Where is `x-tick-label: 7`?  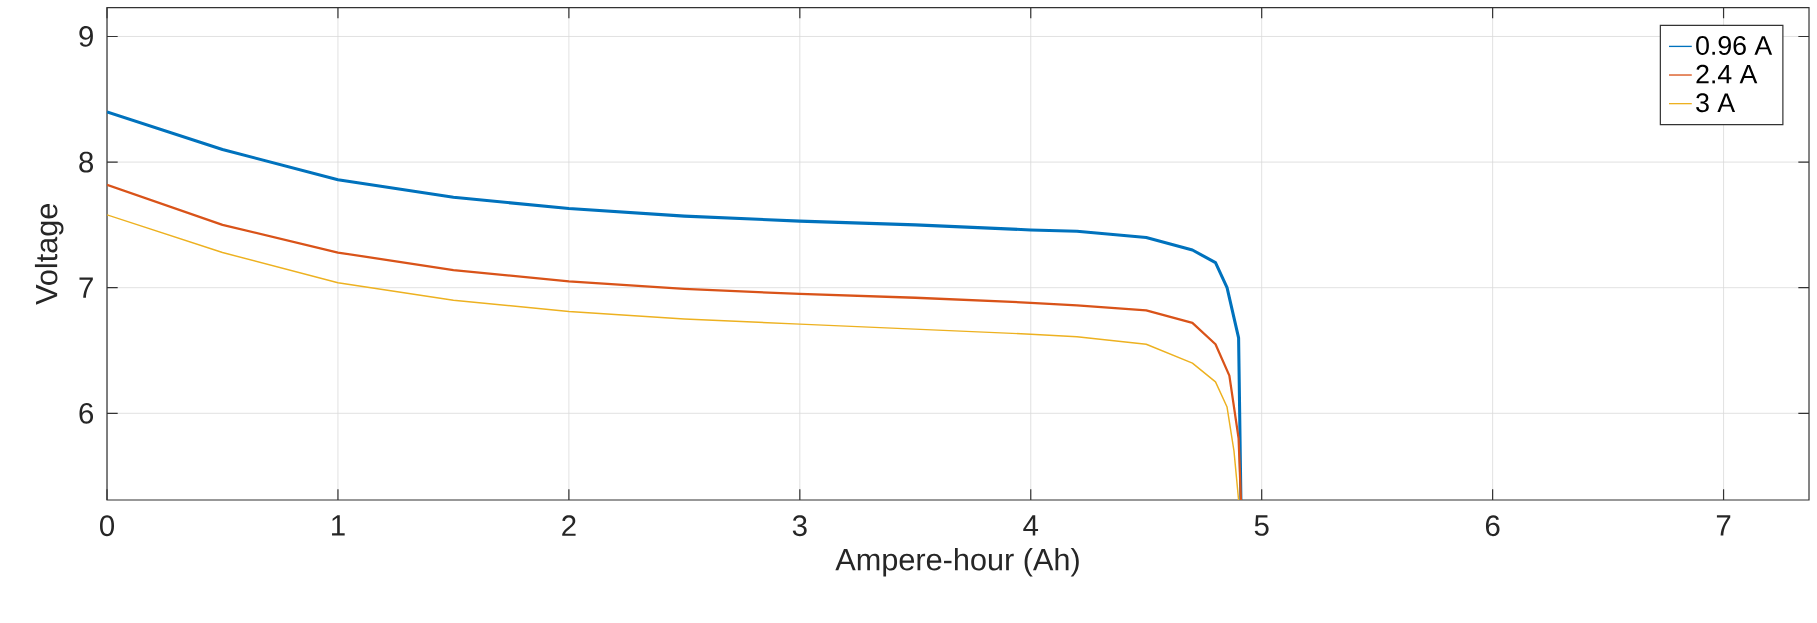 x-tick-label: 7 is located at coordinates (1723, 525).